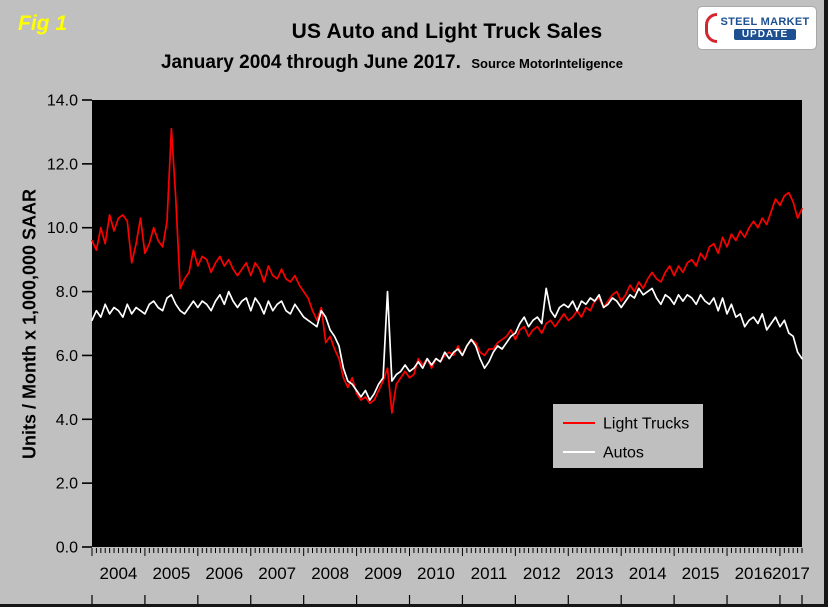 This screenshot has height=607, width=828. What do you see at coordinates (701, 573) in the screenshot?
I see `x-year-label: 2015` at bounding box center [701, 573].